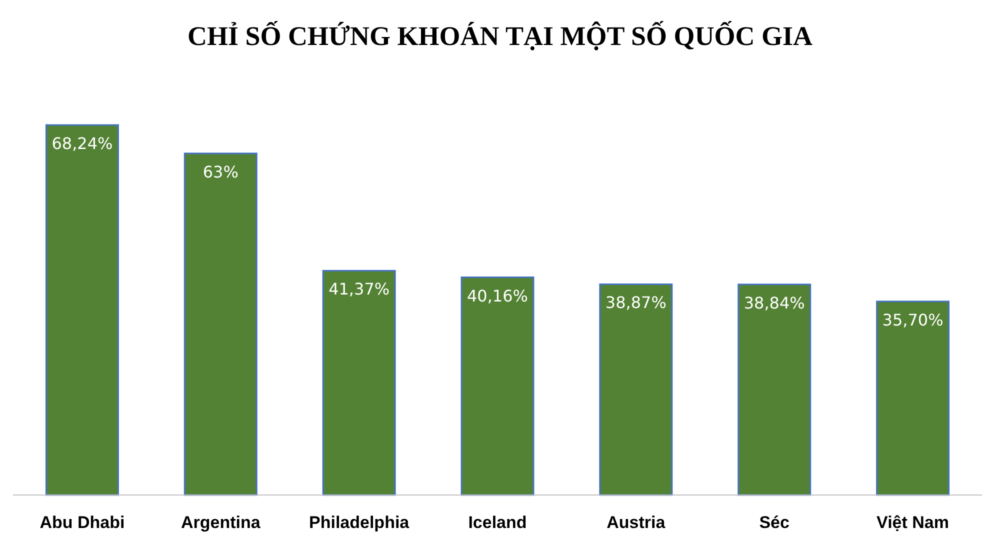 This screenshot has height=543, width=1000. Describe the element at coordinates (913, 522) in the screenshot. I see `x-tick-label: Việt Nam` at that location.